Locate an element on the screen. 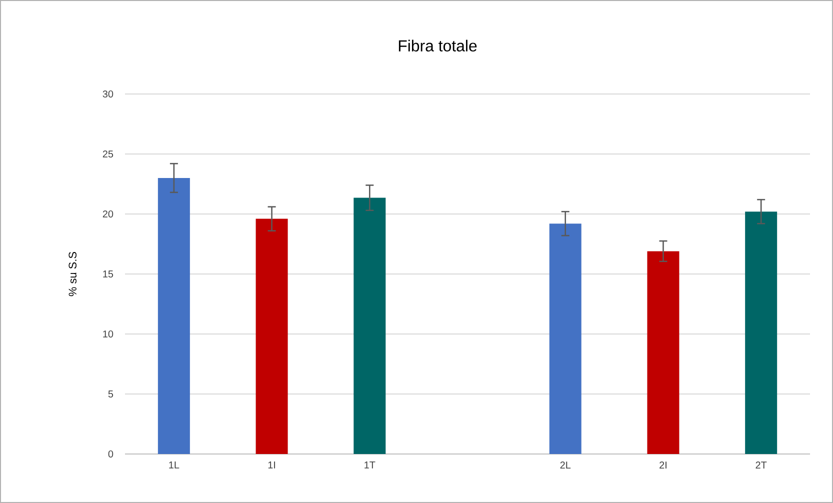 This screenshot has width=833, height=503. x-tick-label: 1T is located at coordinates (370, 465).